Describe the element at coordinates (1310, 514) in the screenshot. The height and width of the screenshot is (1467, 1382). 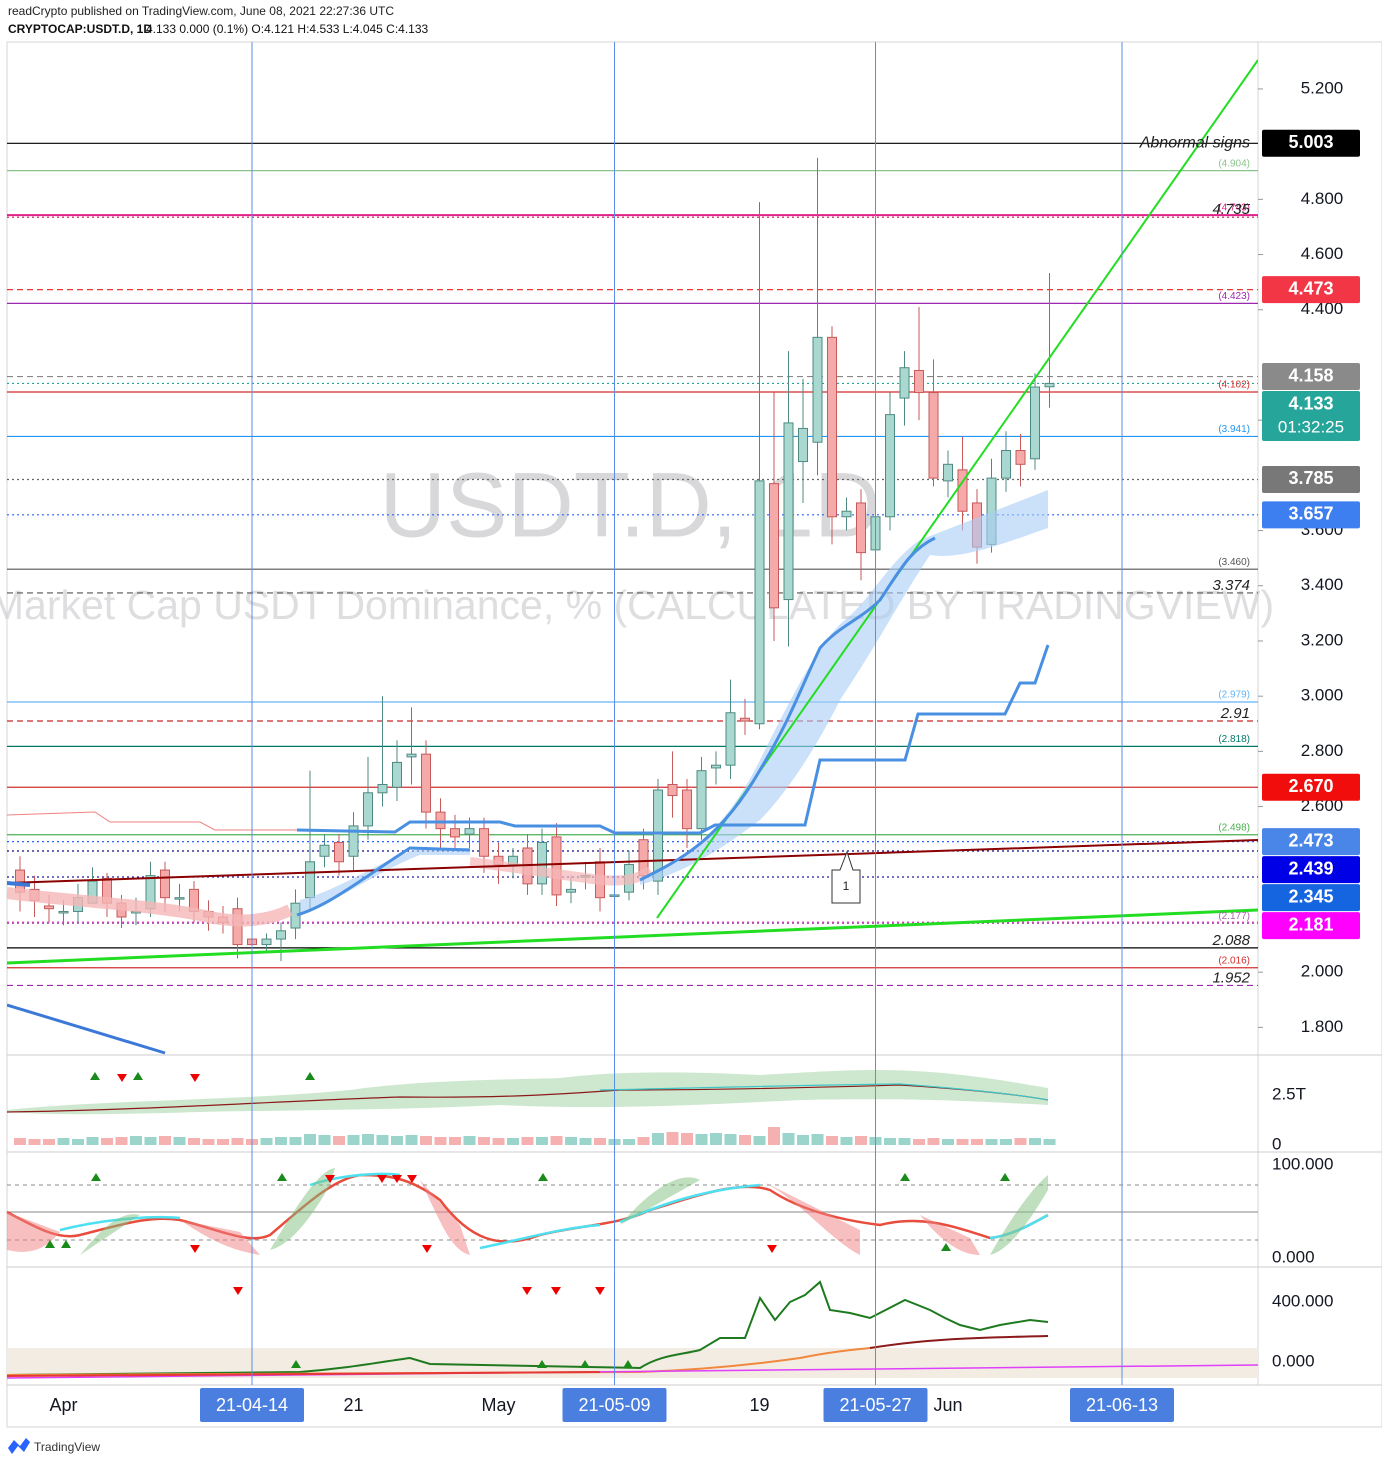
I see `price-badge-label: 3.657` at that location.